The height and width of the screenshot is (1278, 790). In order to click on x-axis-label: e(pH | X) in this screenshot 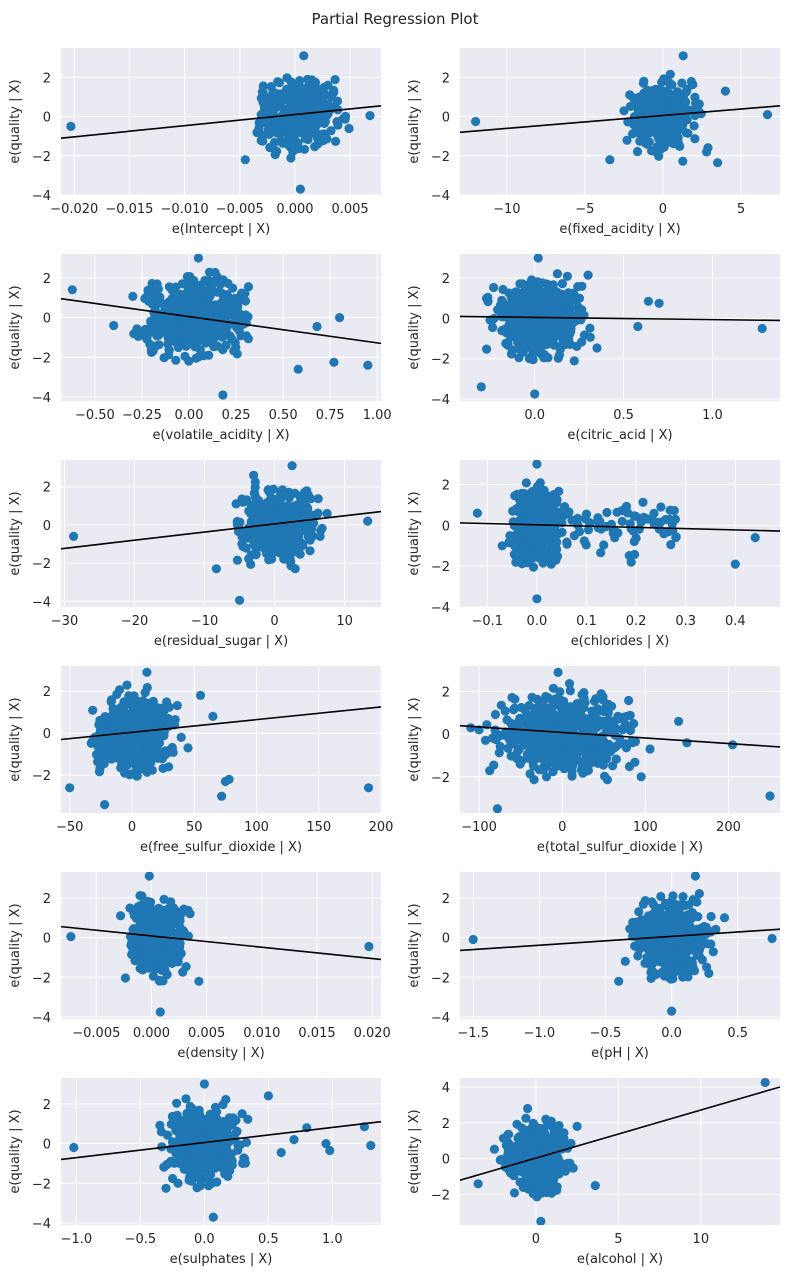, I will do `click(620, 1053)`.